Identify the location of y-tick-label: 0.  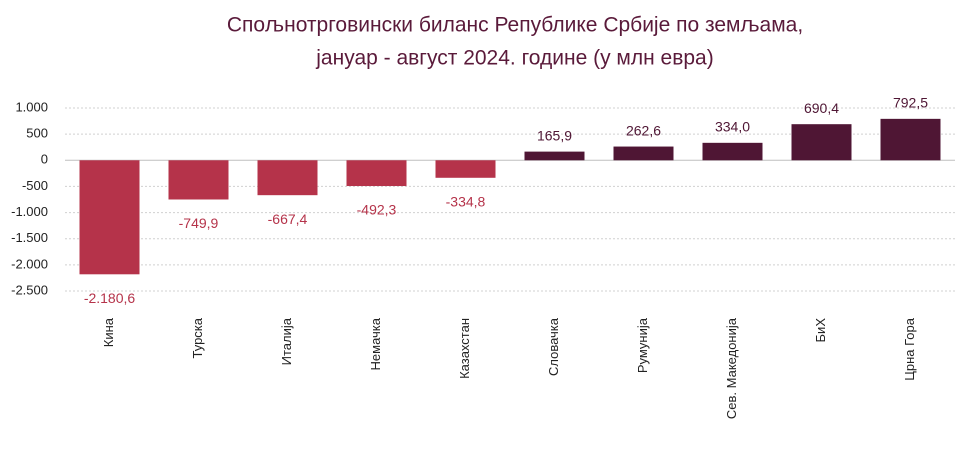
(44, 159).